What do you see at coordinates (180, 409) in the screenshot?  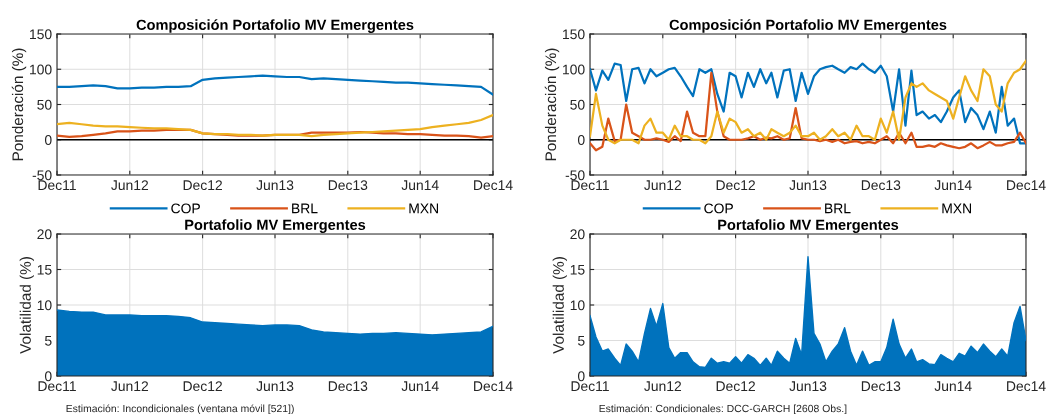 I see `text: Estimación: Incondicionales (ventana móvil [521])` at bounding box center [180, 409].